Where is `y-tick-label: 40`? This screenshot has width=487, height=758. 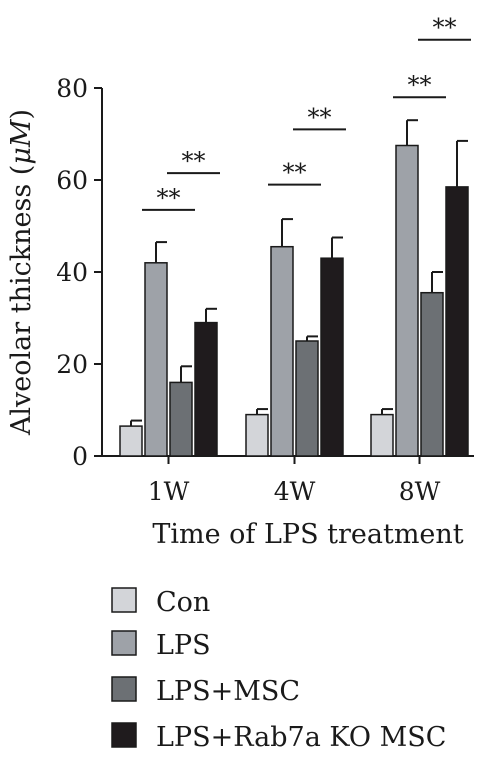
y-tick-label: 40 is located at coordinates (72, 272).